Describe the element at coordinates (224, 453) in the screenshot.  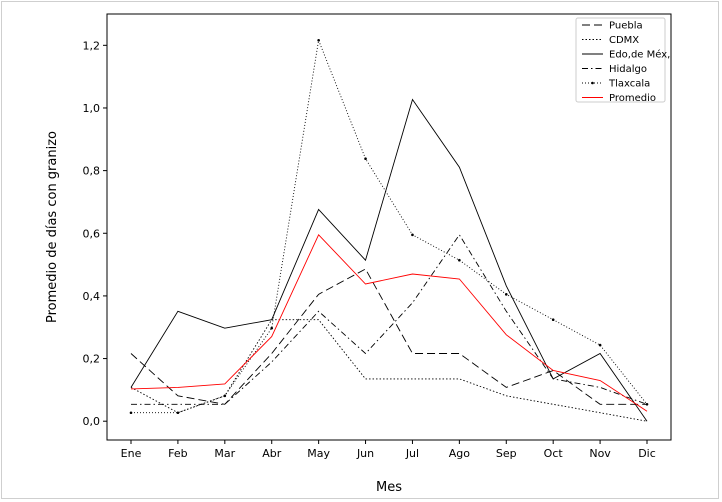
I see `x-tick-label: Mar` at that location.